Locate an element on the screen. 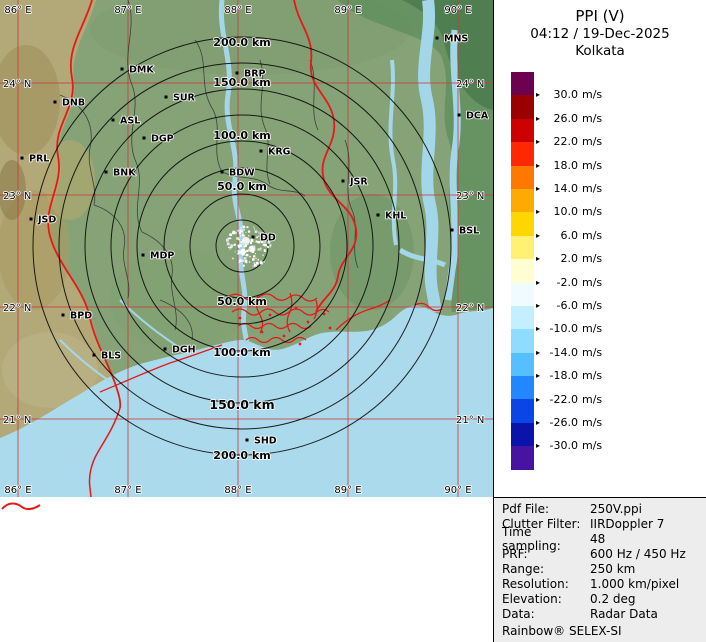  legend-value: 30.0 is located at coordinates (566, 95).